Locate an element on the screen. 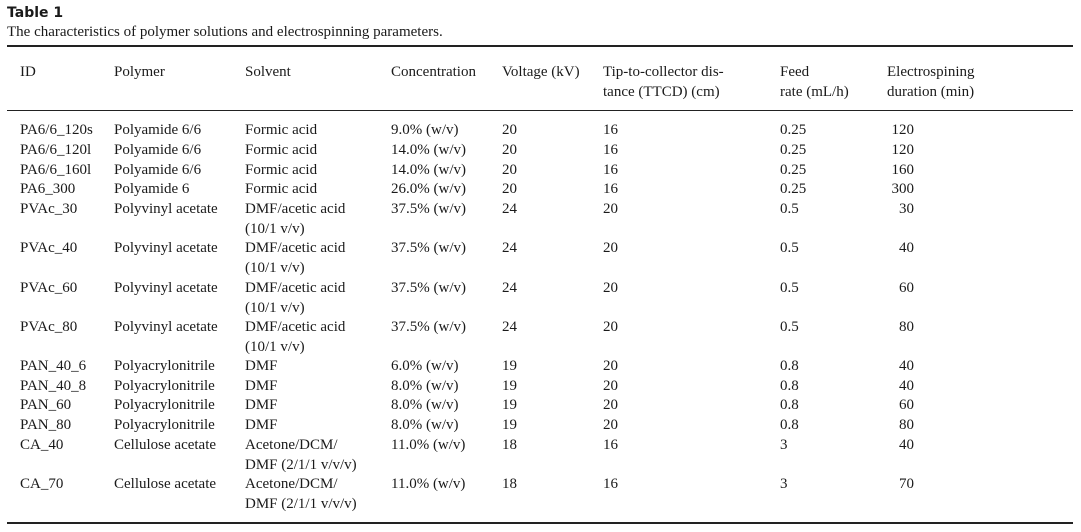 The image size is (1081, 532). cell-id: CA_70 is located at coordinates (42, 484).